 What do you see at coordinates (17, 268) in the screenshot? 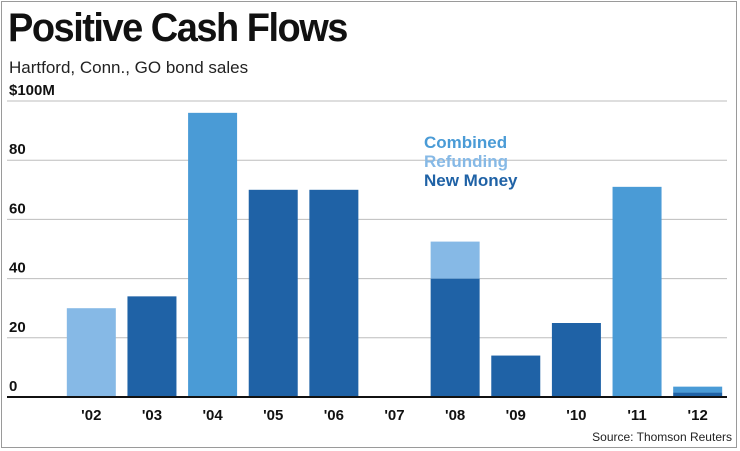
I see `y-tick-label: 40` at bounding box center [17, 268].